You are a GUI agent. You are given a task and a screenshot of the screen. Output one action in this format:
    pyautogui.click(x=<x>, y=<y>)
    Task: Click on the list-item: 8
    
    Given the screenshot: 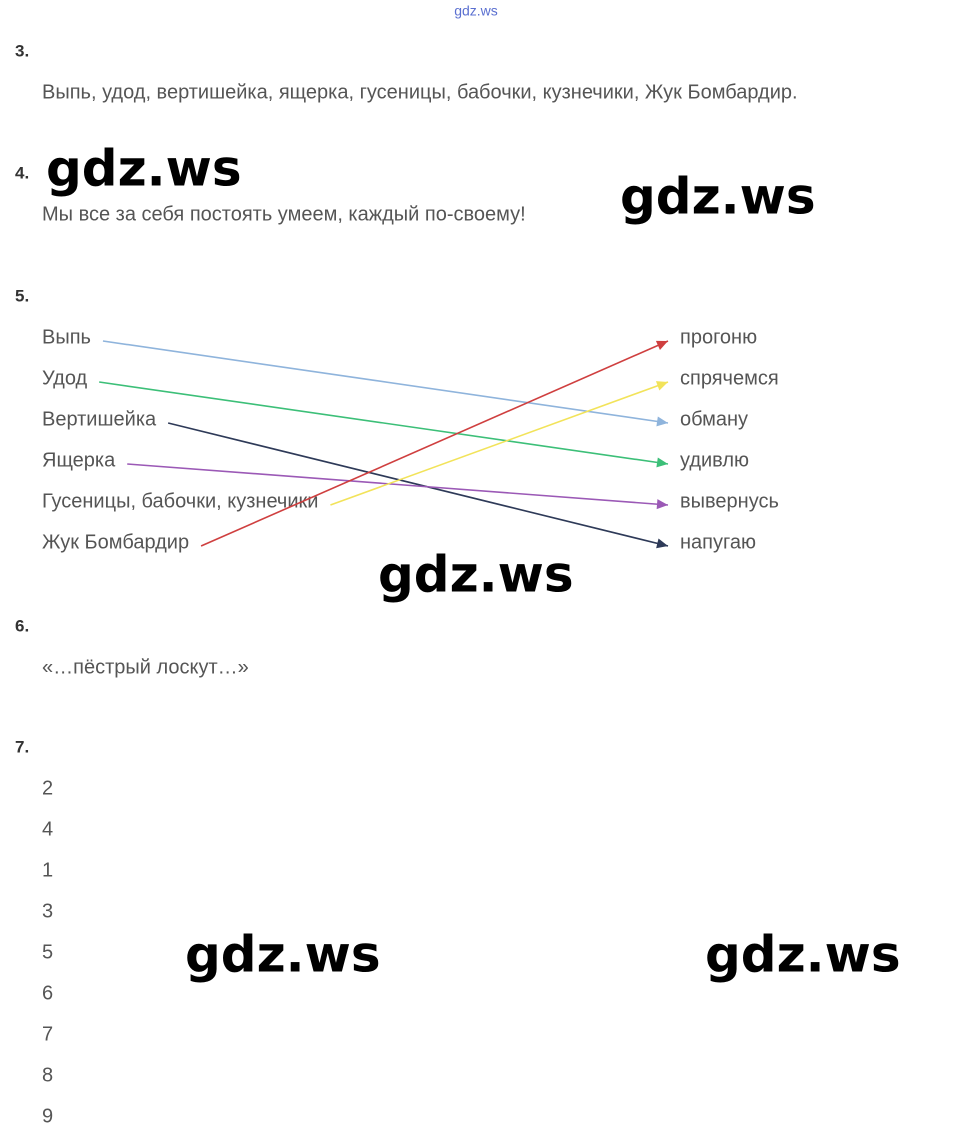 What is the action you would take?
    pyautogui.click(x=47, y=1075)
    